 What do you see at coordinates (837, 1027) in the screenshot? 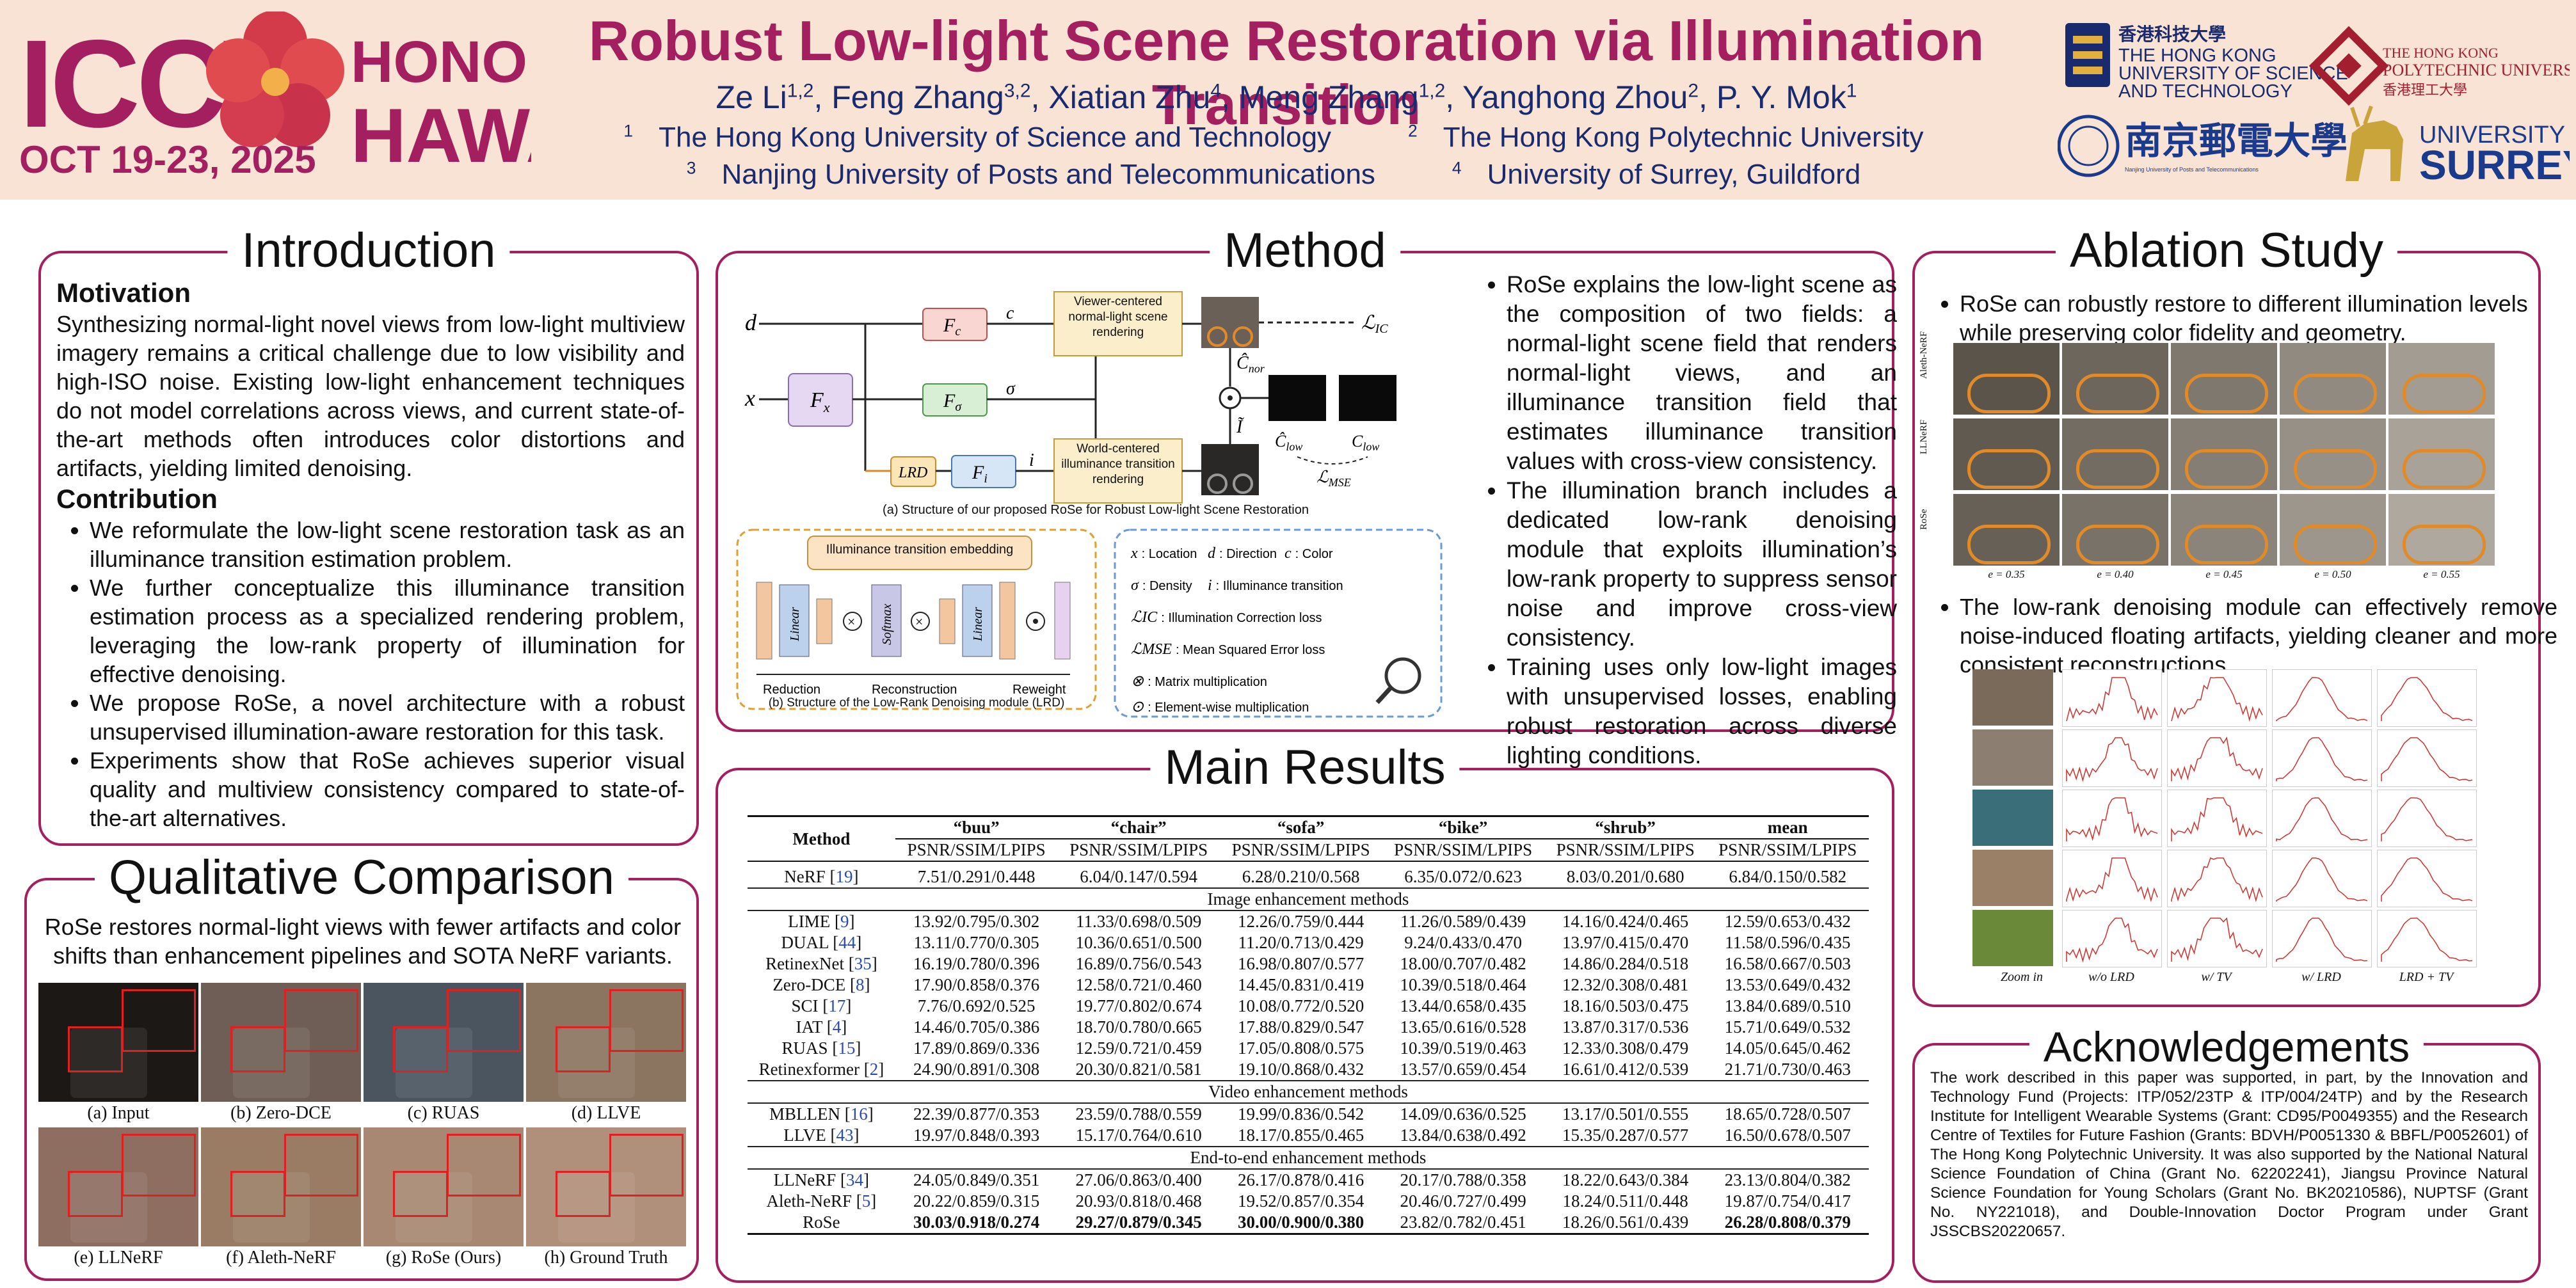
I see `citation-link: 4` at bounding box center [837, 1027].